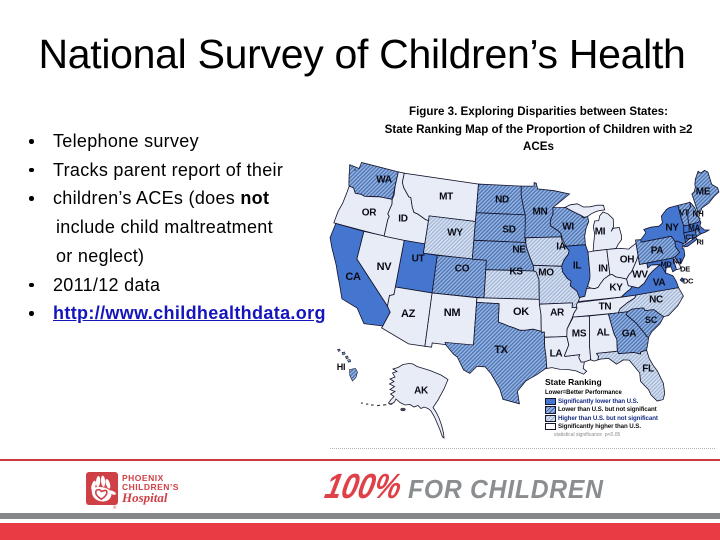 The width and height of the screenshot is (720, 540). What do you see at coordinates (627, 260) in the screenshot?
I see `svg-text: OH` at bounding box center [627, 260].